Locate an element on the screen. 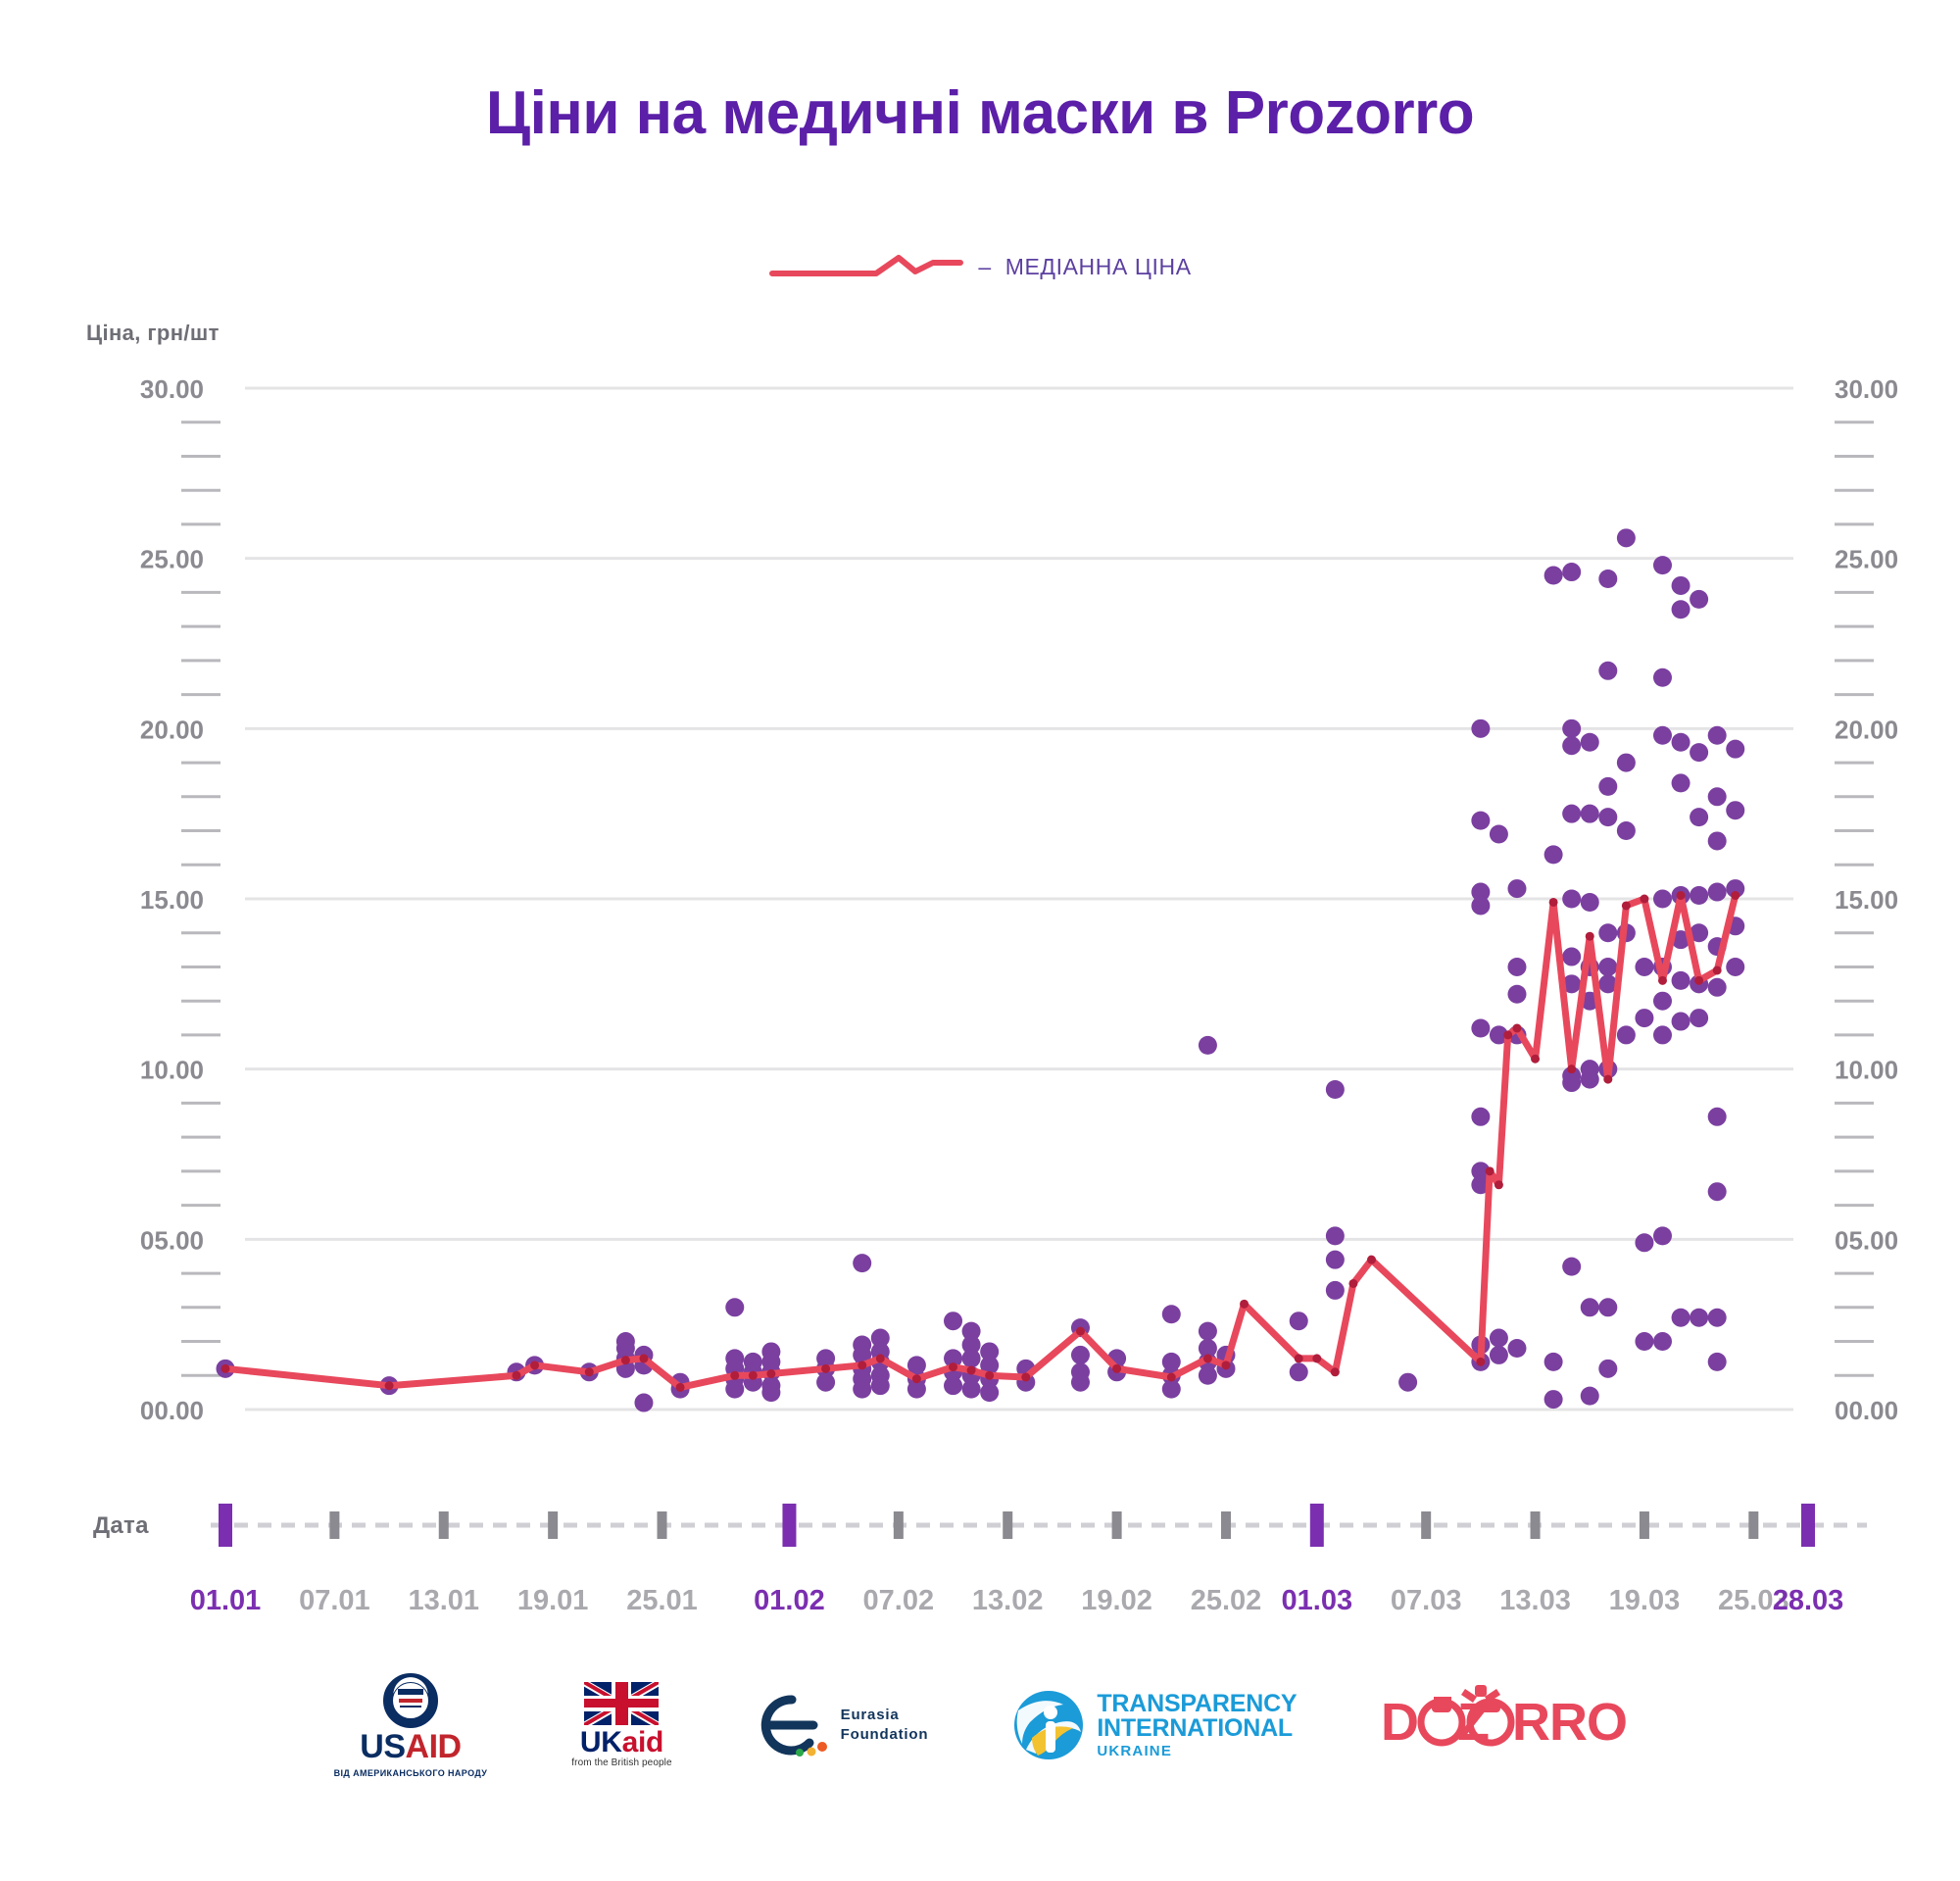 The height and width of the screenshot is (1881, 1960). eurasia-line2: Foundation is located at coordinates (884, 1734).